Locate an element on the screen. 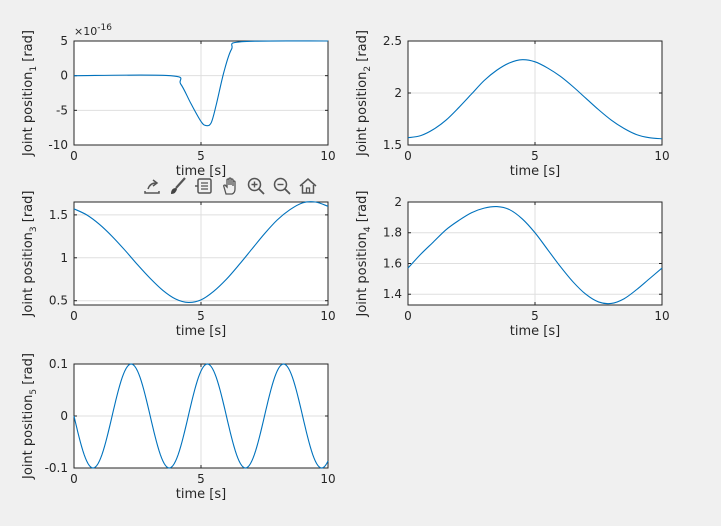  y-axis-label: Joint position1 [rad] is located at coordinates (30, 93).